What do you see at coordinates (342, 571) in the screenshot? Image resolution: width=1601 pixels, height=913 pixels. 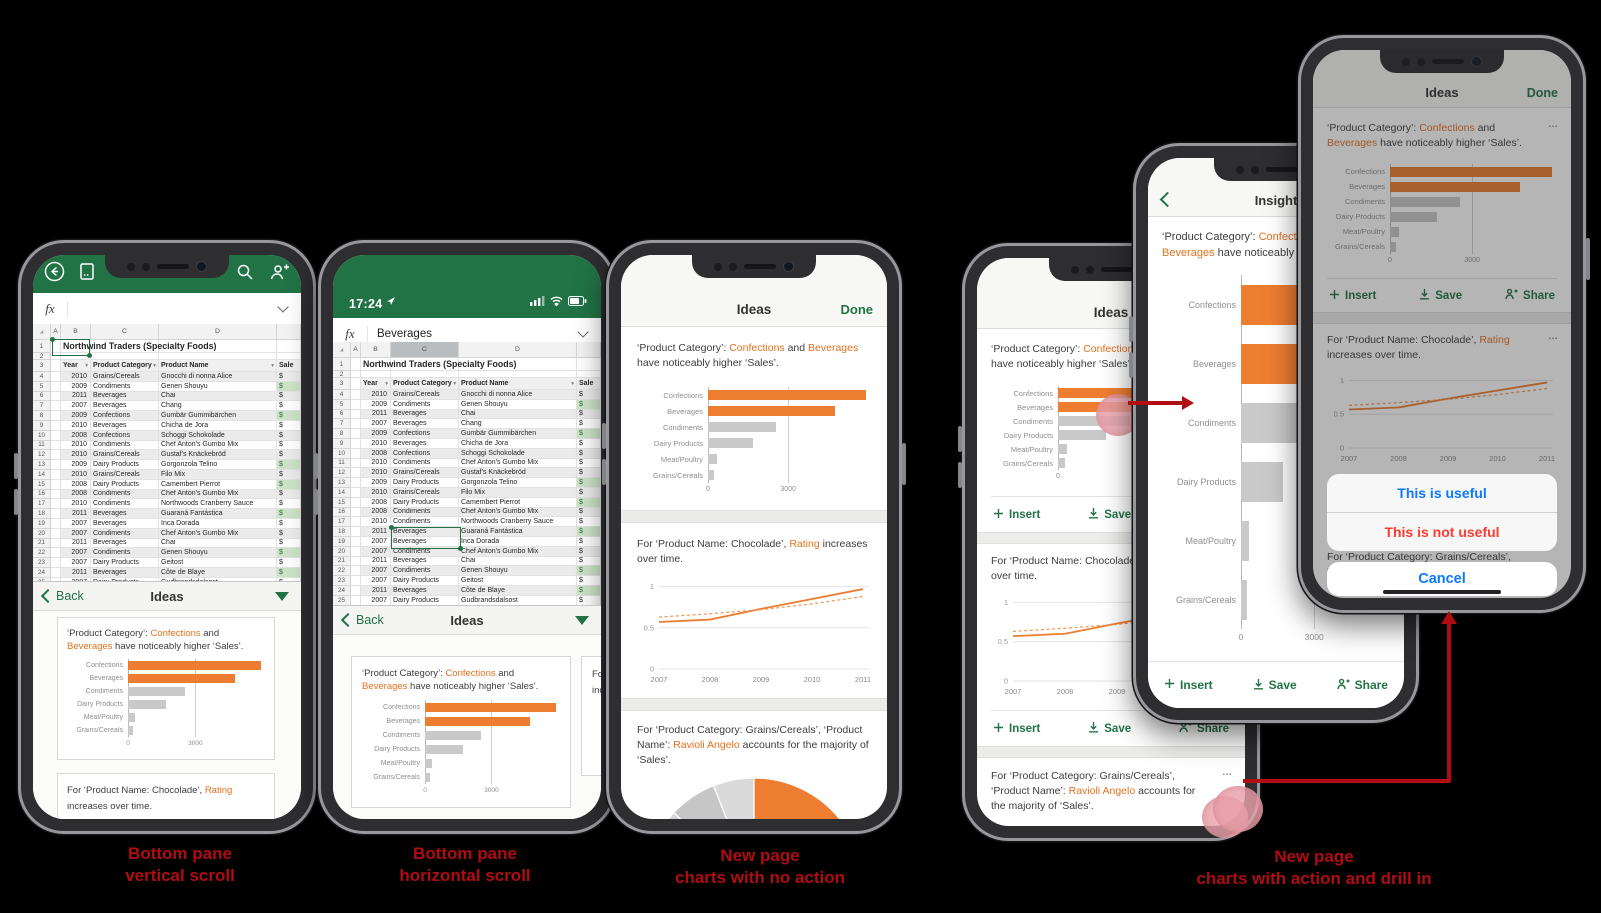 I see `row-number: 22` at bounding box center [342, 571].